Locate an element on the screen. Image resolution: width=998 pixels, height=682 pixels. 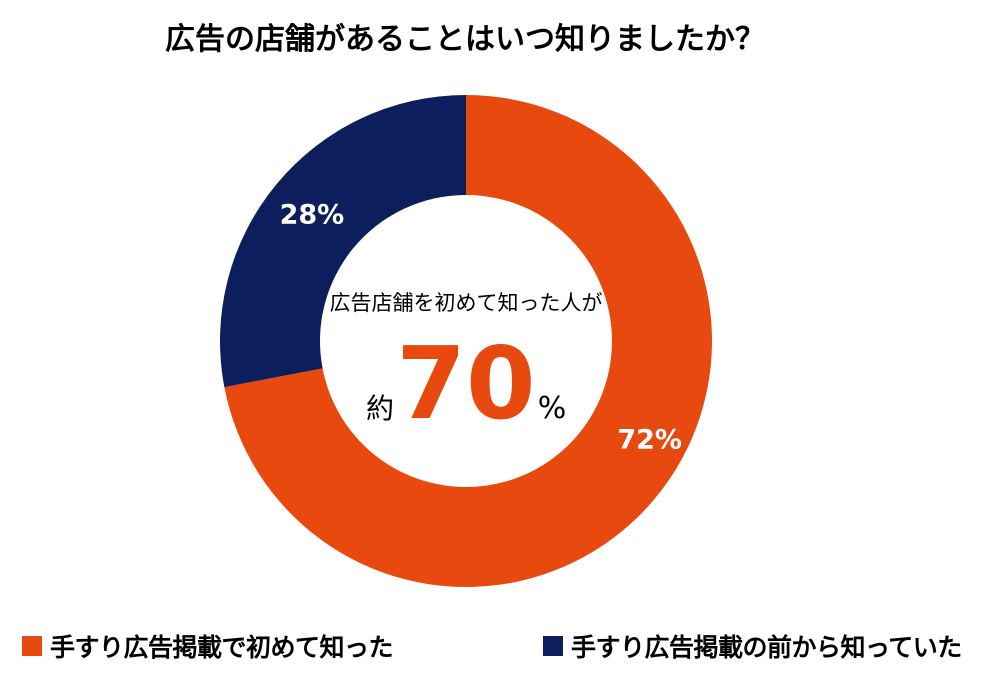
legend-item-known-before: 手すり広告掲載の前から知っていた is located at coordinates (752, 646).